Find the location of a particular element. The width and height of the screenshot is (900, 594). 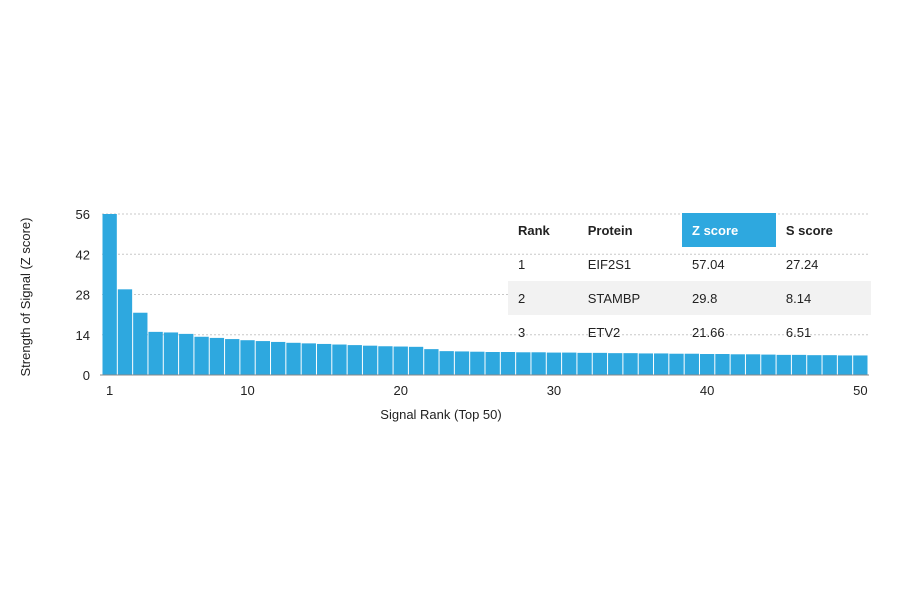

x-tick-label: 50 is located at coordinates (860, 390).